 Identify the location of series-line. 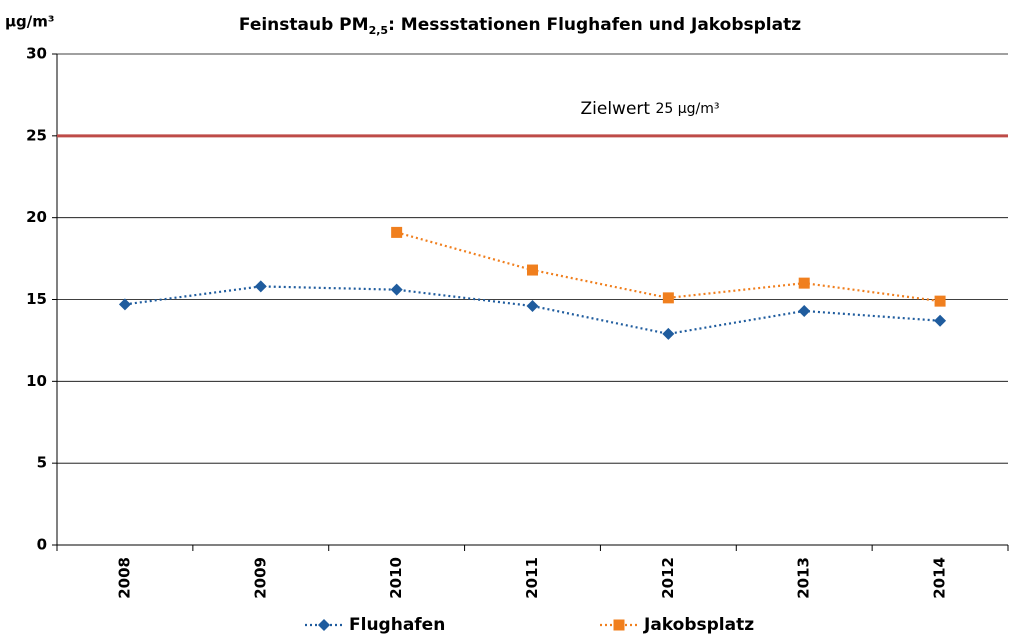
(668, 267).